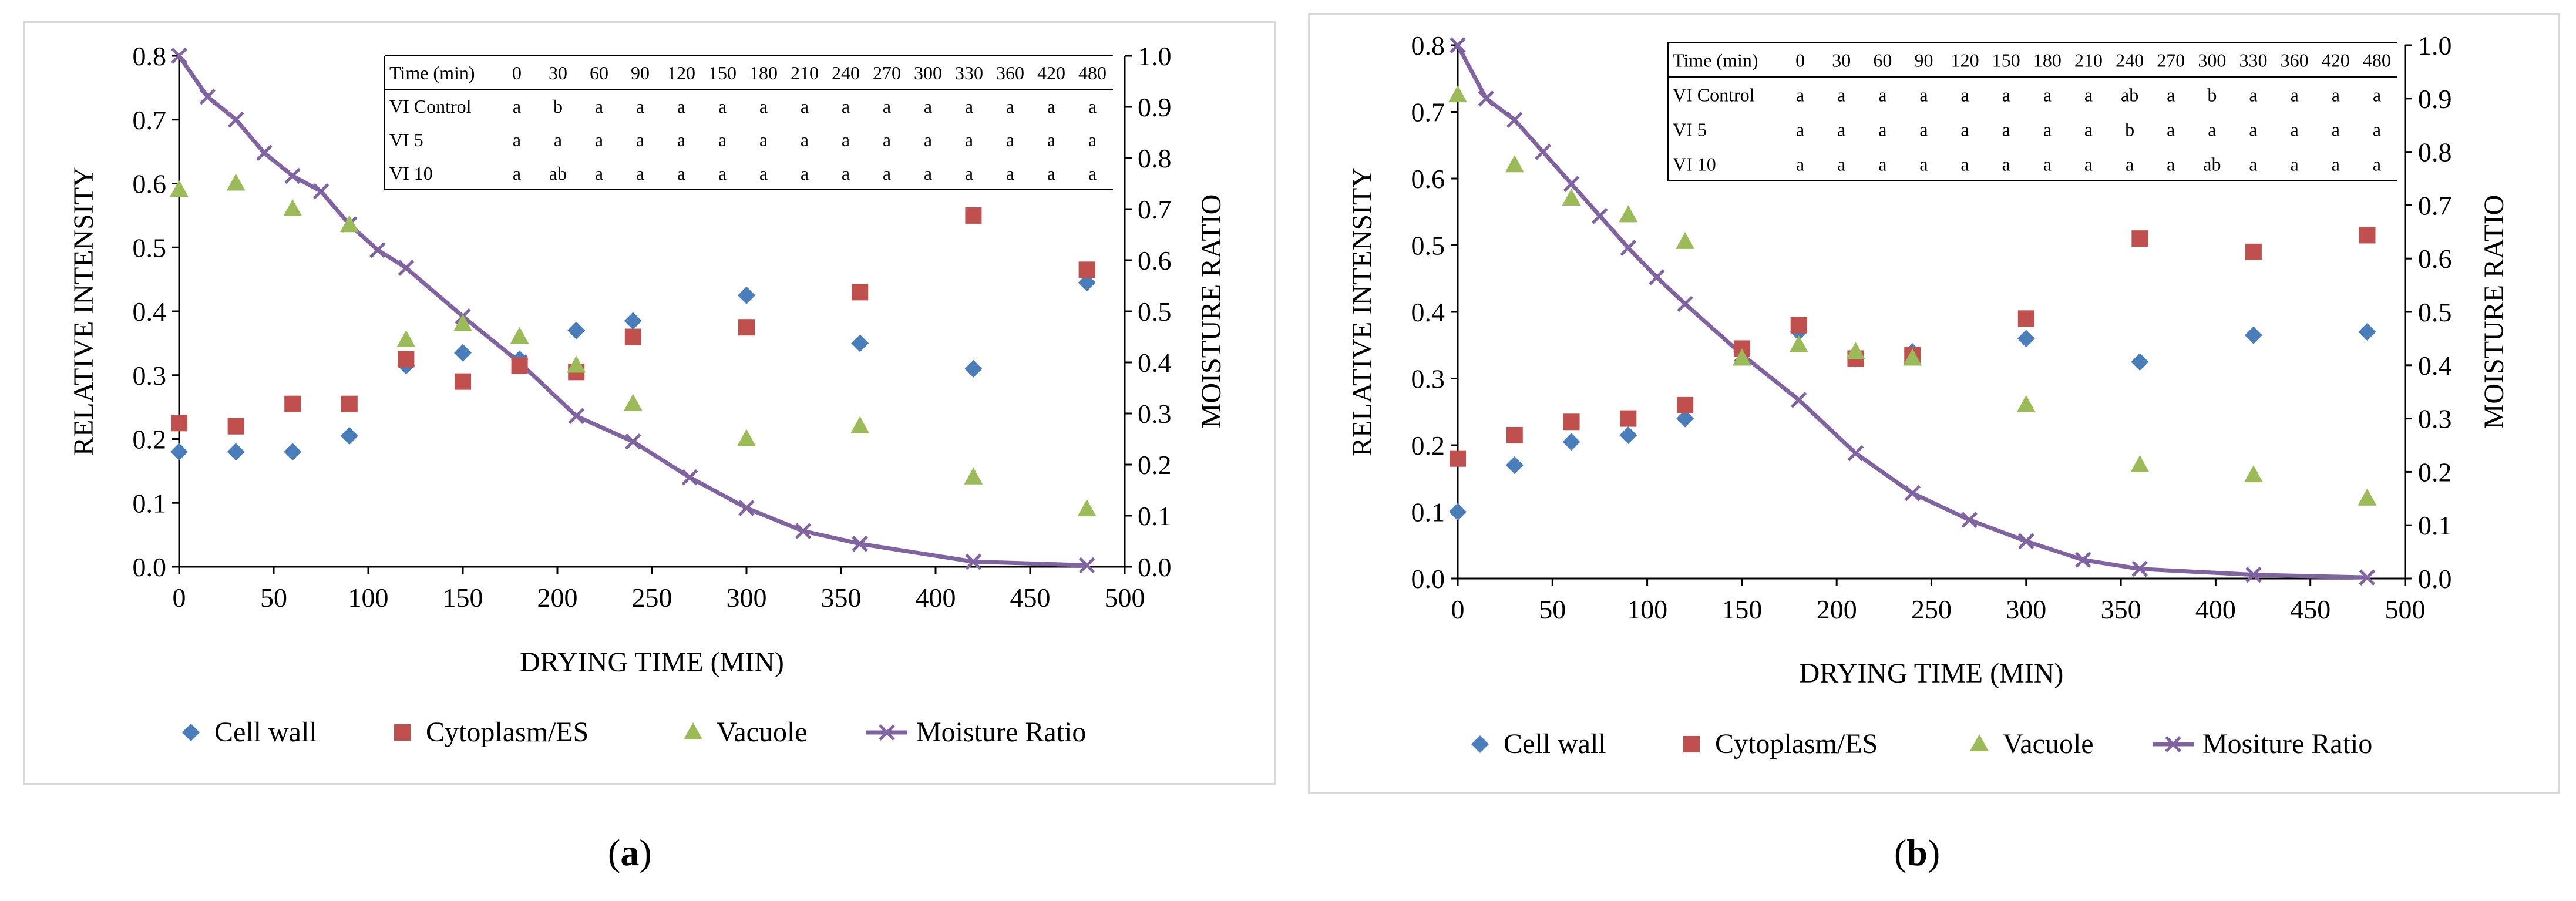 This screenshot has height=901, width=2576. What do you see at coordinates (273, 598) in the screenshot?
I see `x-tick-label-a: 50` at bounding box center [273, 598].